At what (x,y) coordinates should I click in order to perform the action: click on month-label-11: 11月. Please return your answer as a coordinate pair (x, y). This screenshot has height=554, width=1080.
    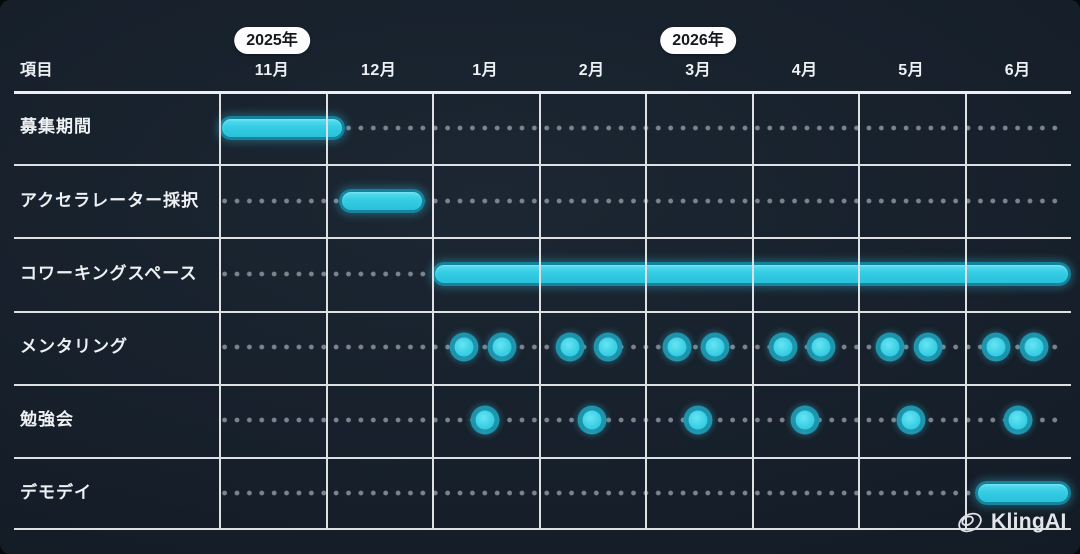
    Looking at the image, I should click on (272, 70).